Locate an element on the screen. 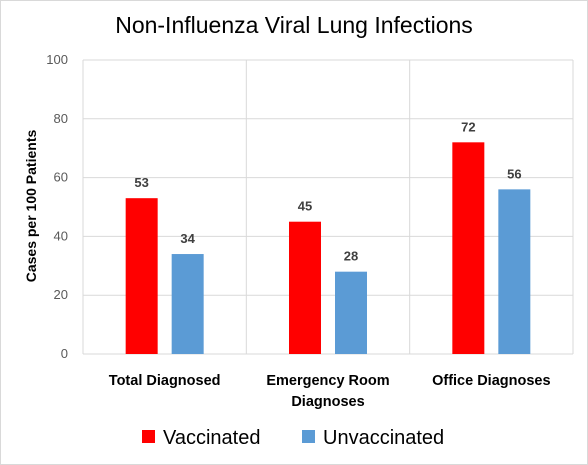 The height and width of the screenshot is (465, 588). data-label: 28 is located at coordinates (351, 256).